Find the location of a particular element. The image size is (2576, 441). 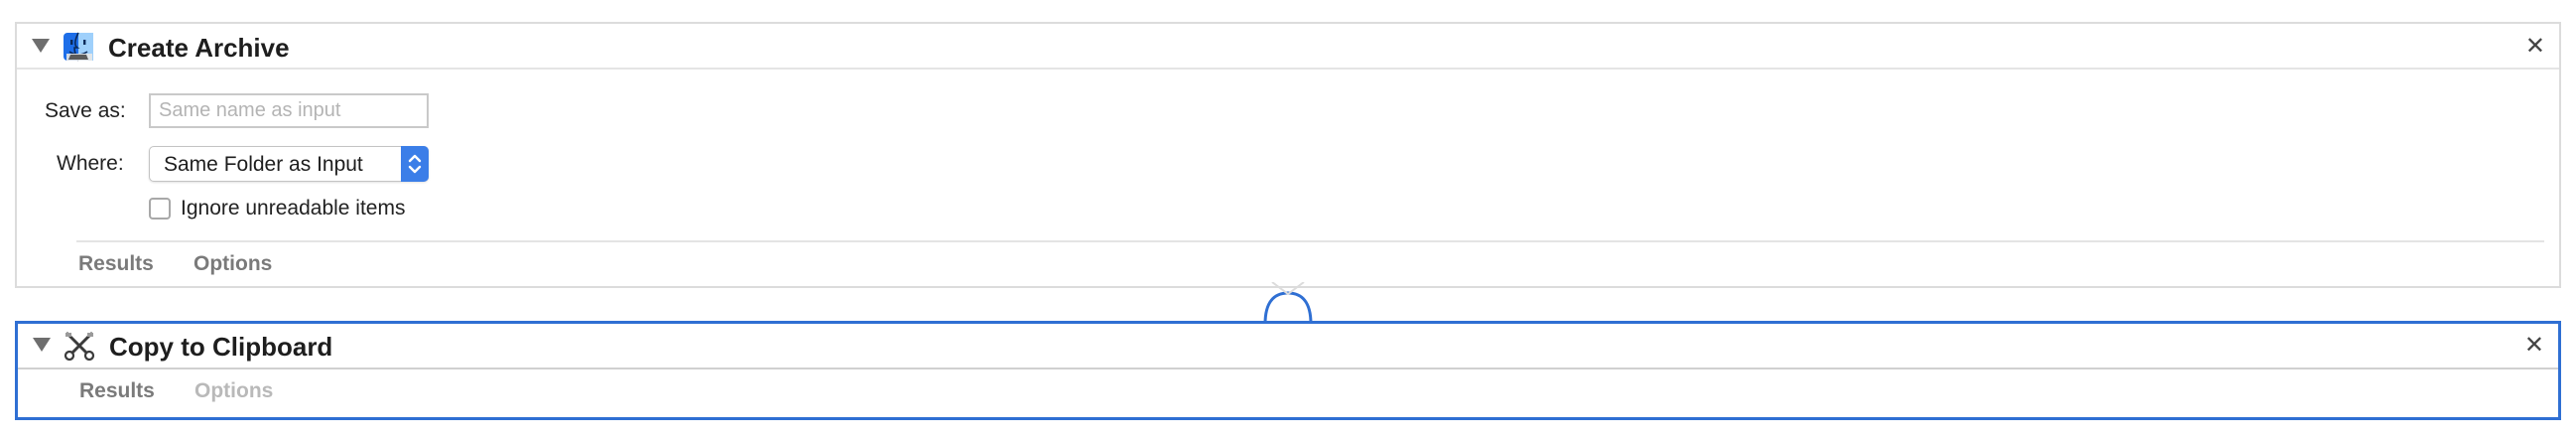

ignore-unreadable-label: Ignore unreadable items is located at coordinates (293, 208).